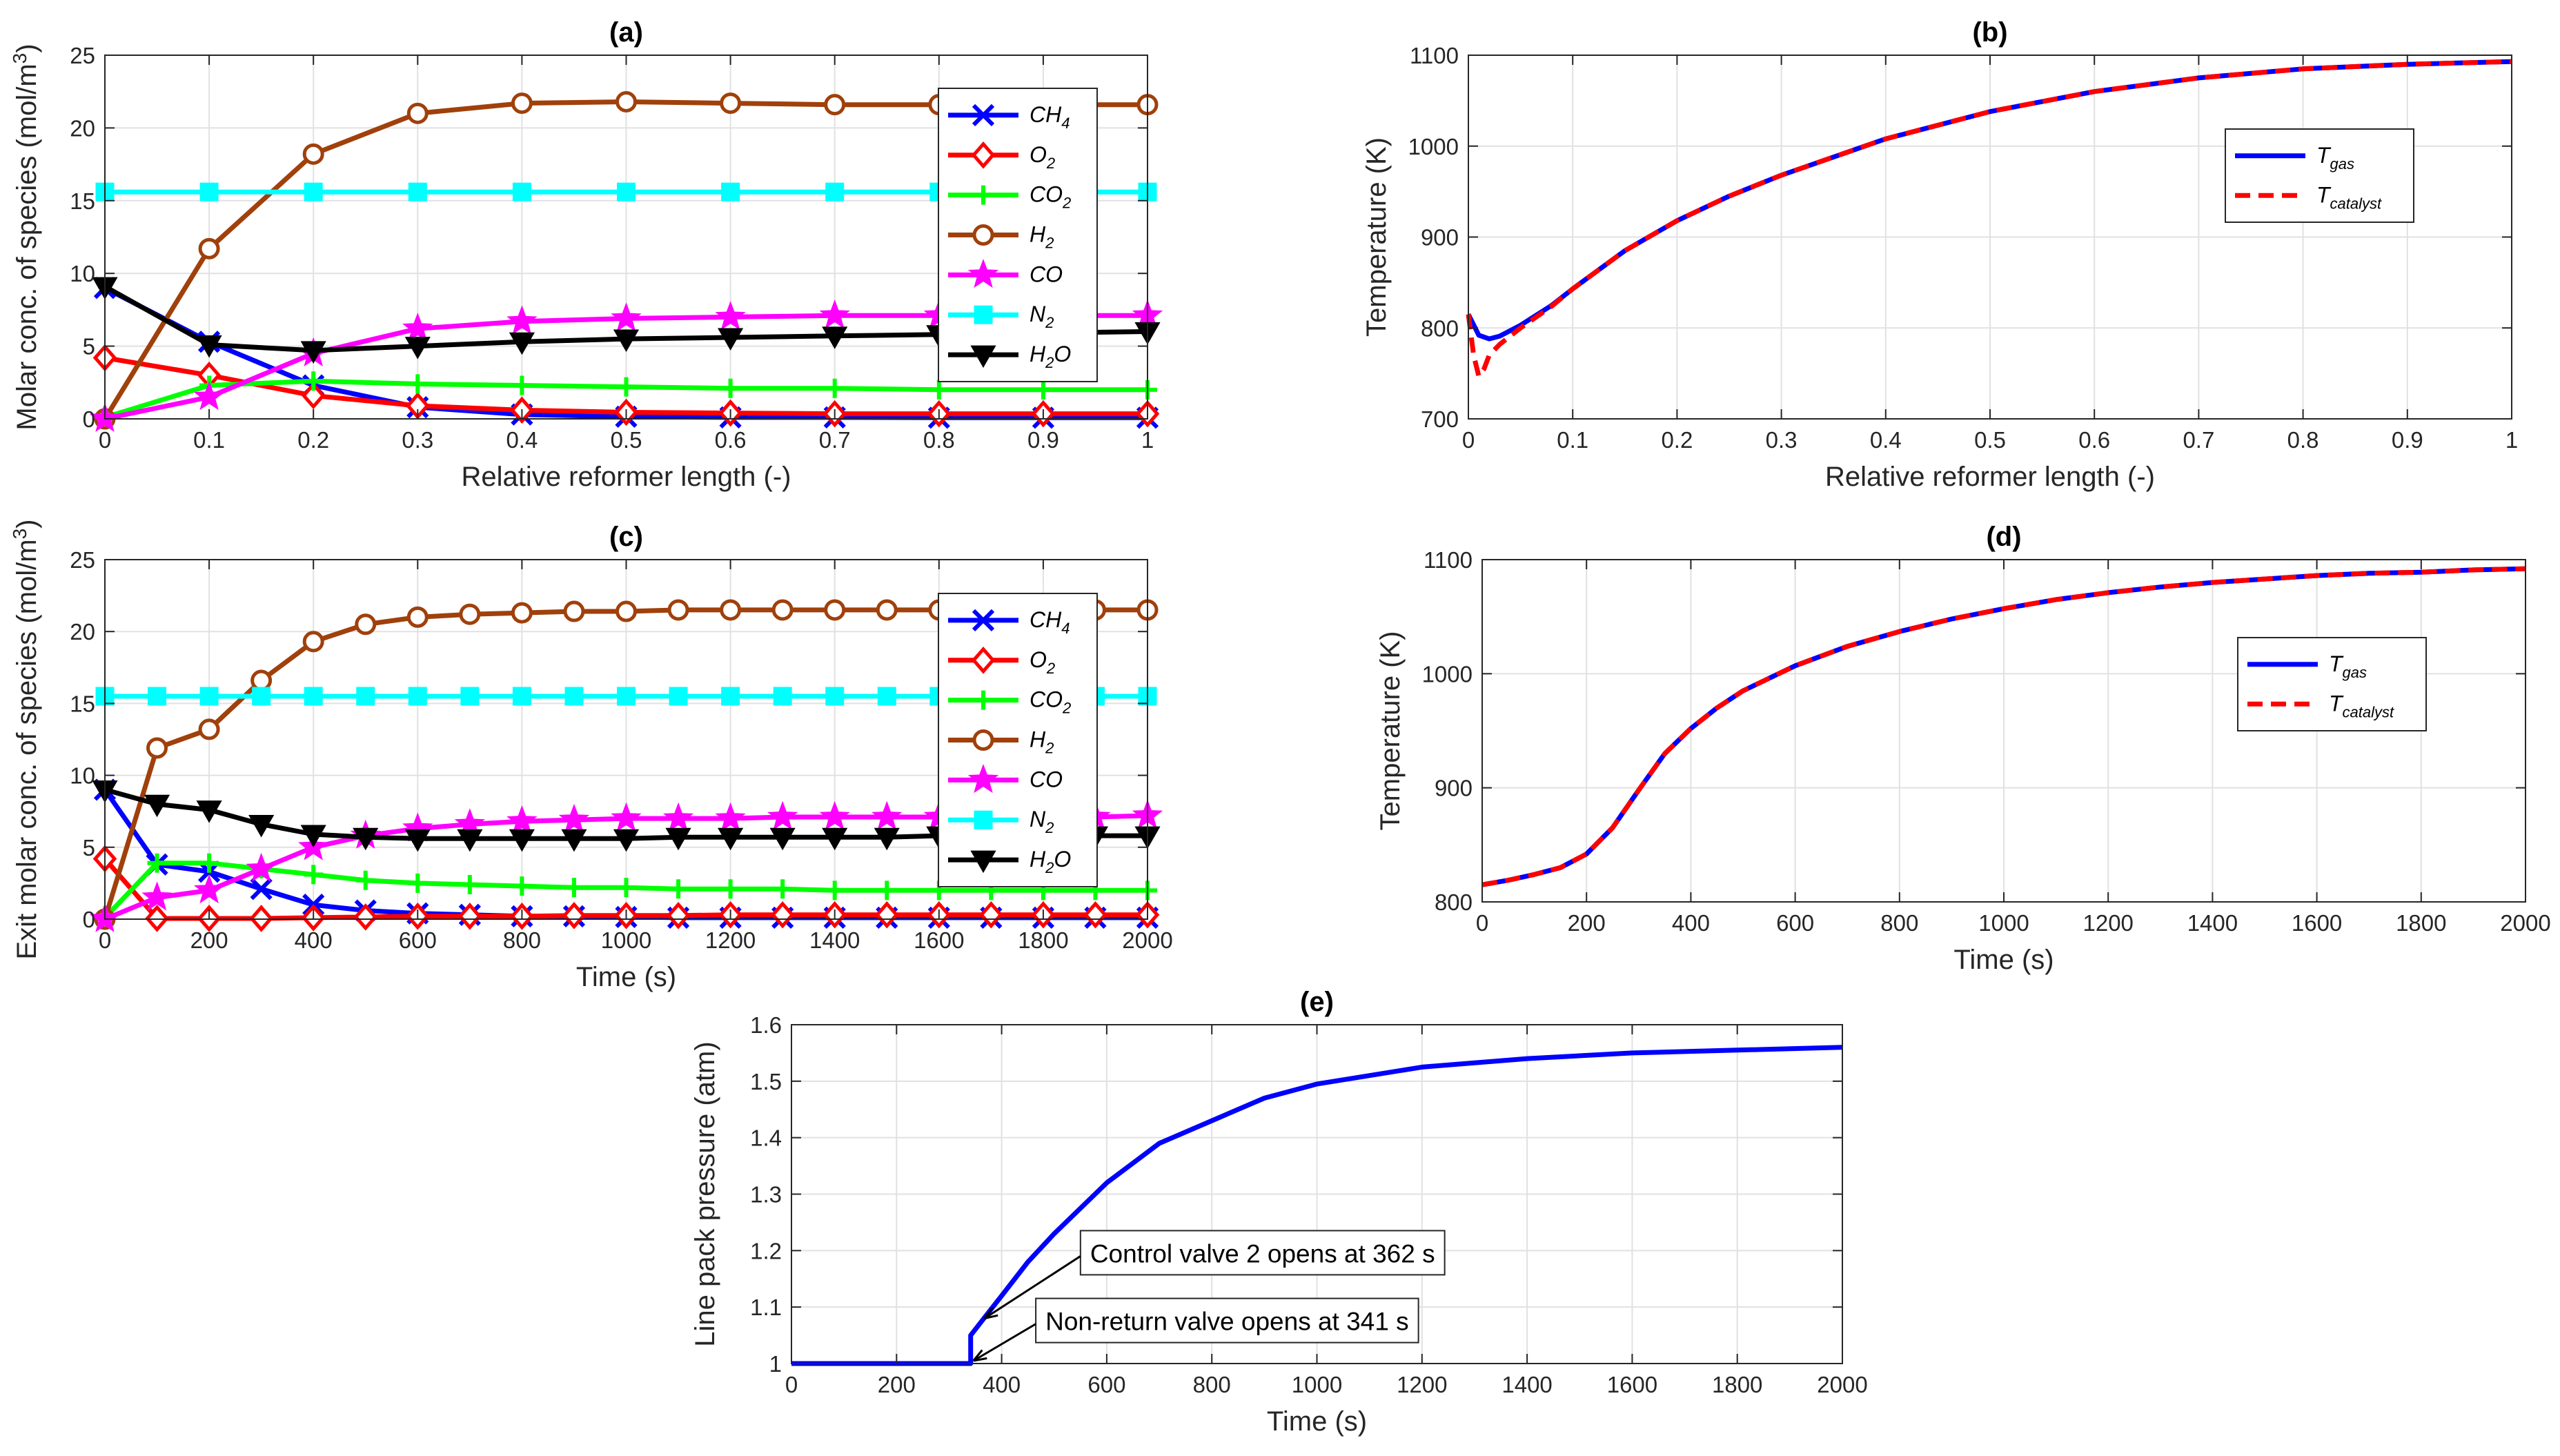 The image size is (2560, 1456). Describe the element at coordinates (626, 940) in the screenshot. I see `x-tick-label: 1000` at that location.